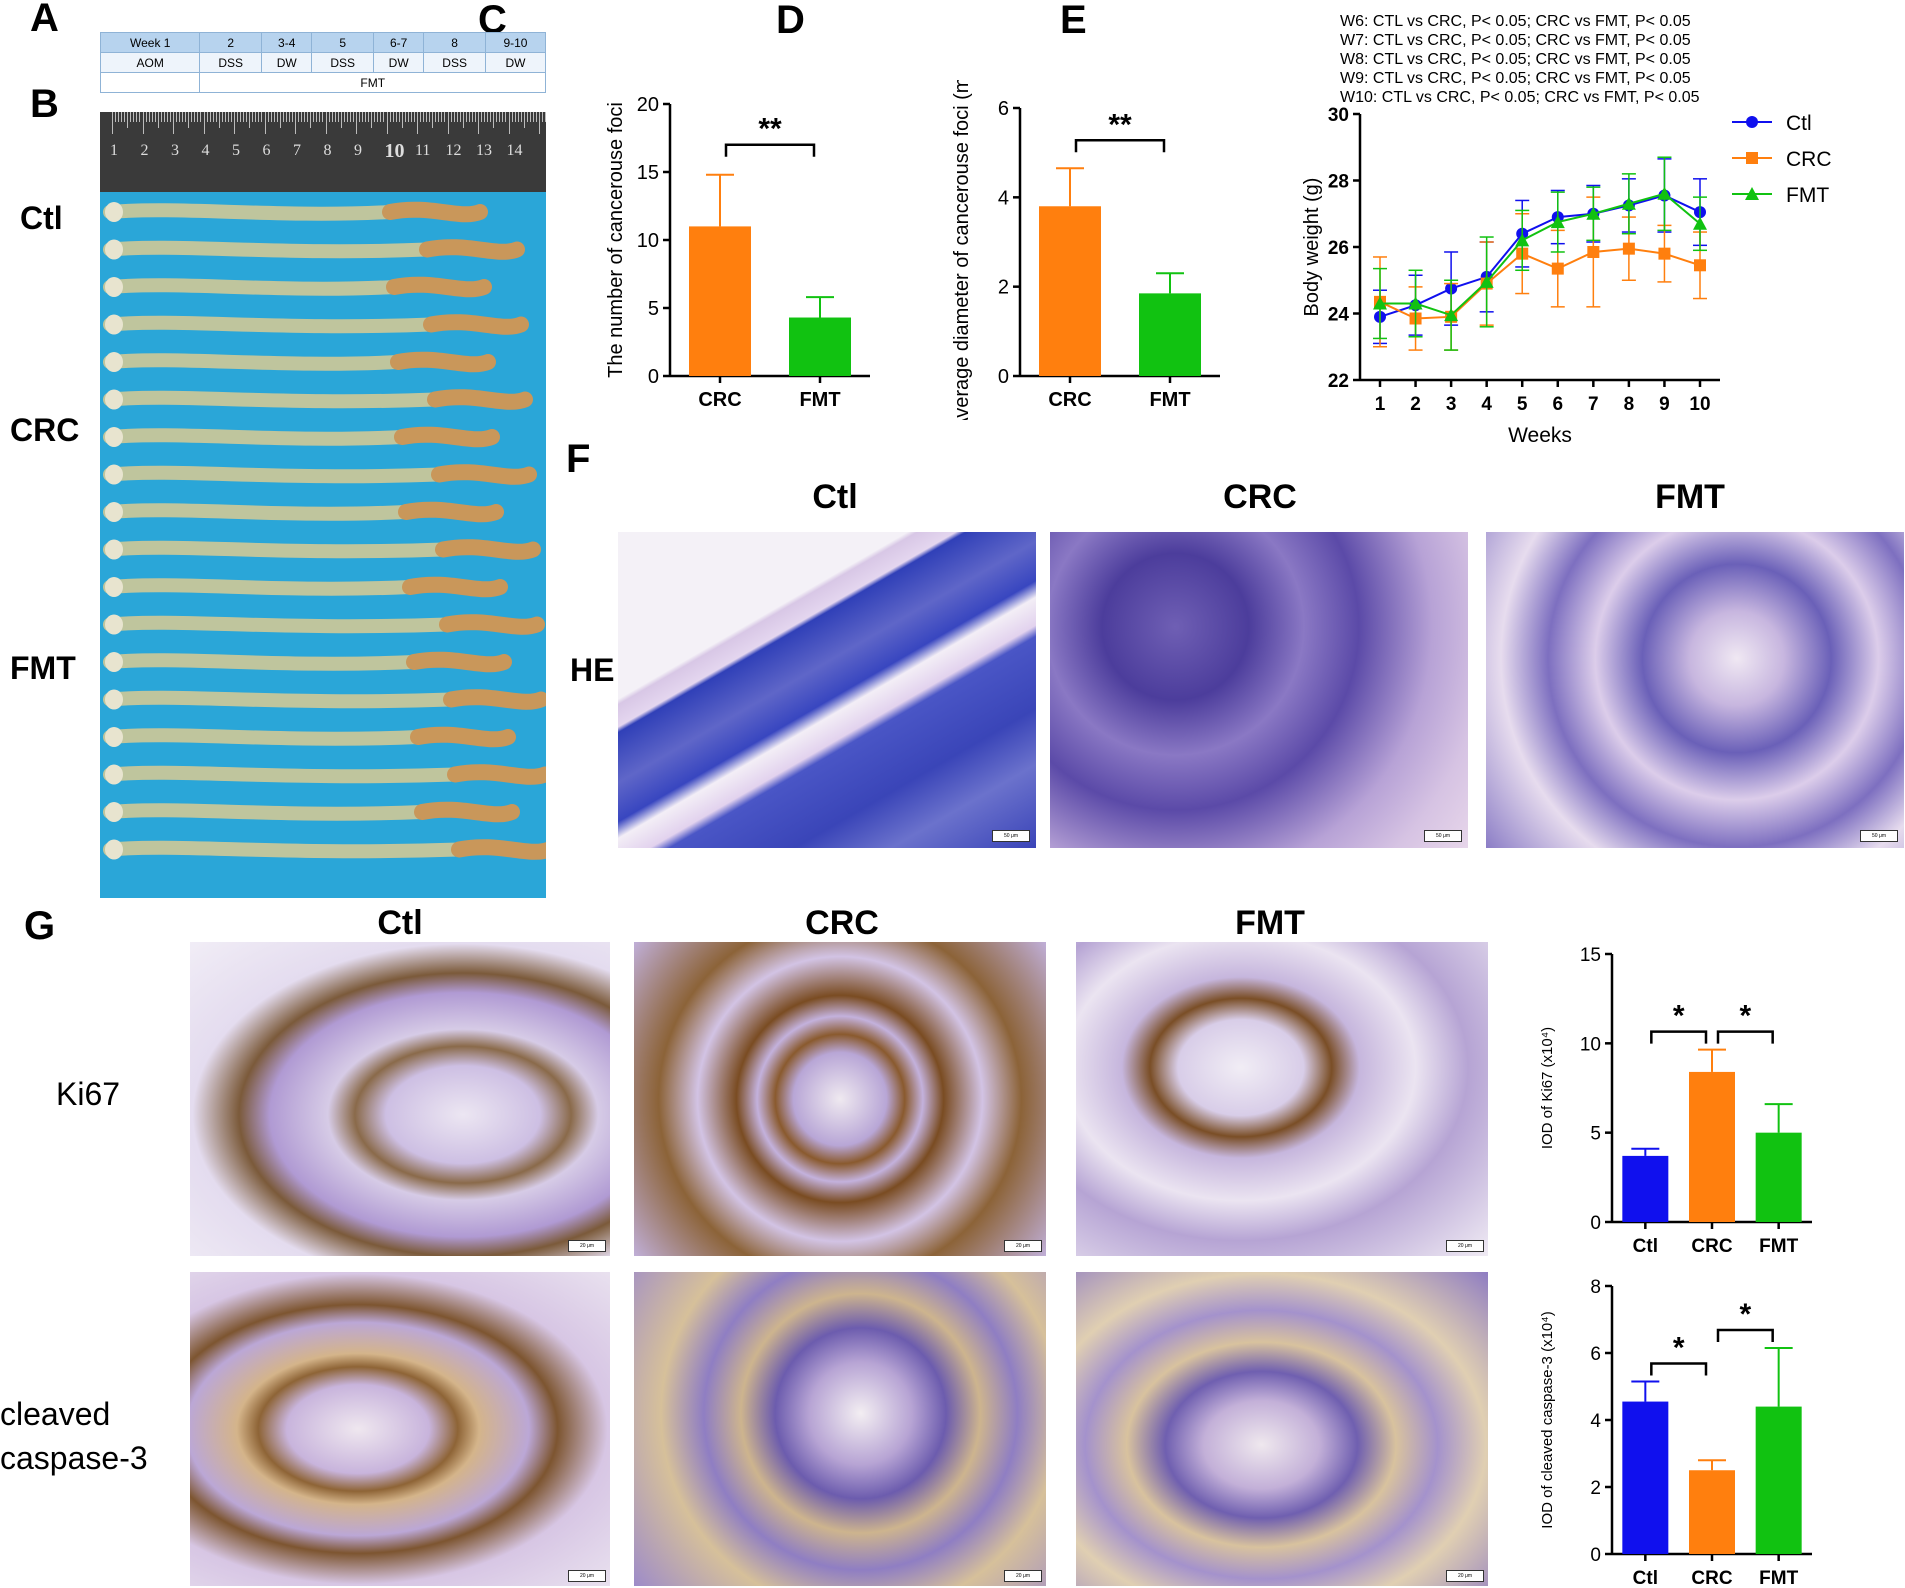 The image size is (1905, 1588). What do you see at coordinates (1695, 690) in the screenshot?
I see `he-image-fmt: 50 μm` at bounding box center [1695, 690].